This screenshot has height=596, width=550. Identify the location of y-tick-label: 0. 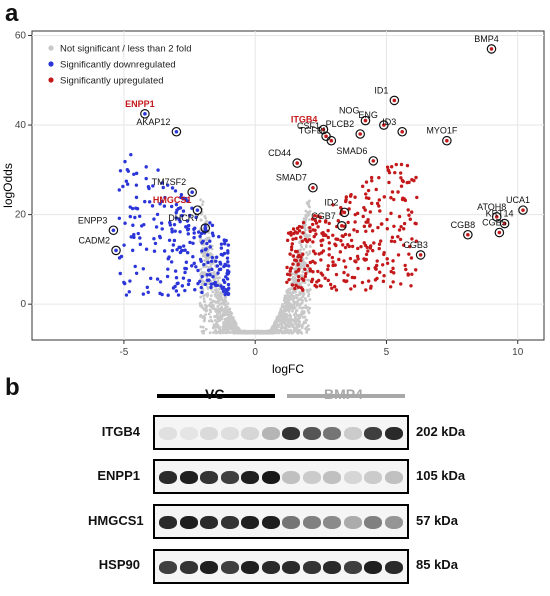
(23, 304).